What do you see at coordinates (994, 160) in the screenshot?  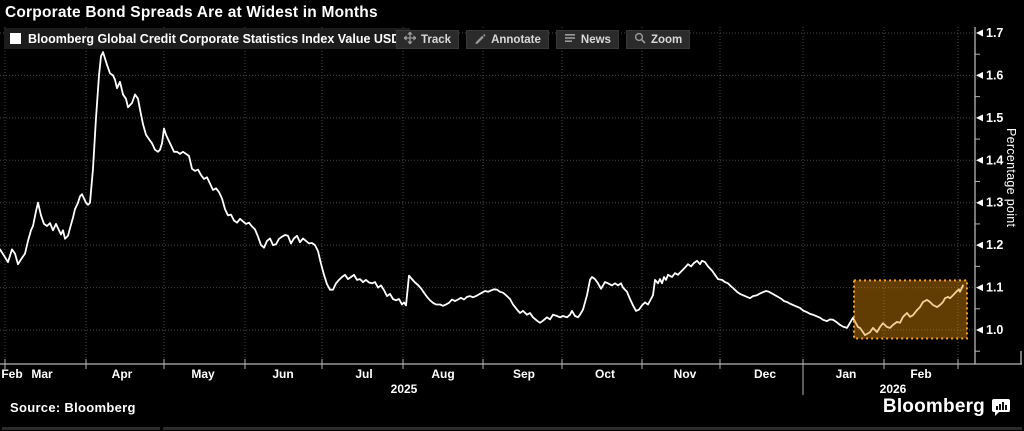 I see `y-tick-label: 1.4` at bounding box center [994, 160].